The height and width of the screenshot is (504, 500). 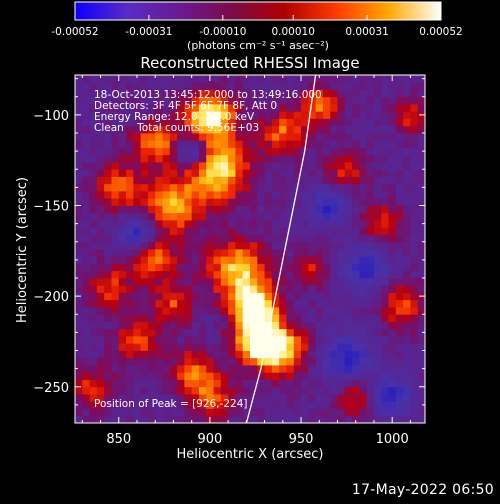 What do you see at coordinates (366, 32) in the screenshot?
I see `colorbar-tick-label: 0.00031` at bounding box center [366, 32].